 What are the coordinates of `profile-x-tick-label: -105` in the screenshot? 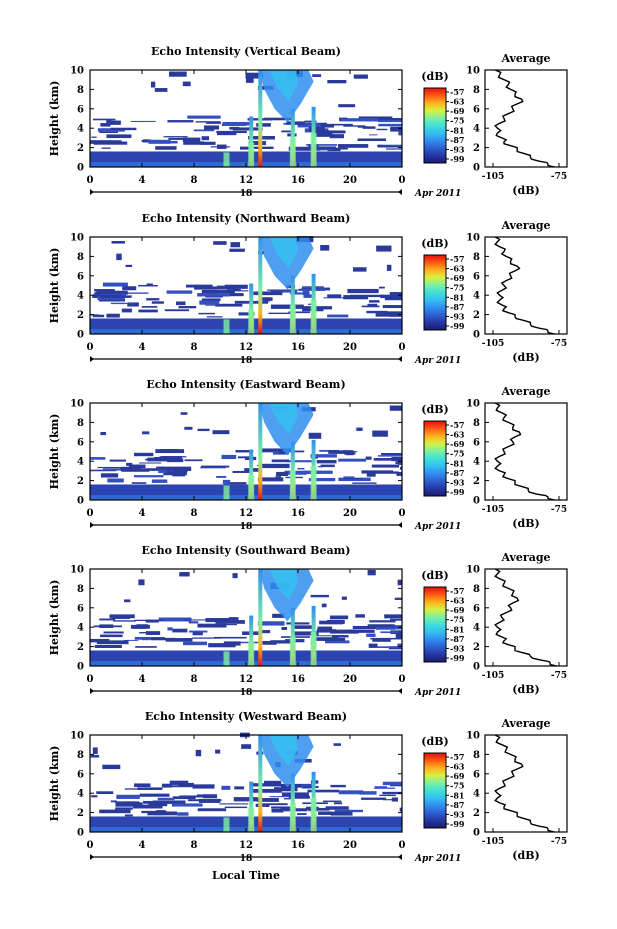 It's located at (493, 676).